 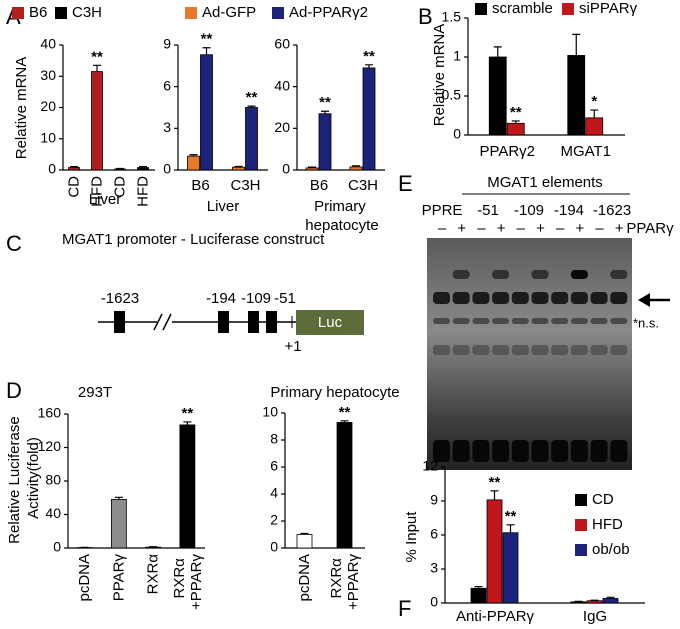 I want to click on x-tick-label: RXRα +PPARγ, so click(x=188, y=582).